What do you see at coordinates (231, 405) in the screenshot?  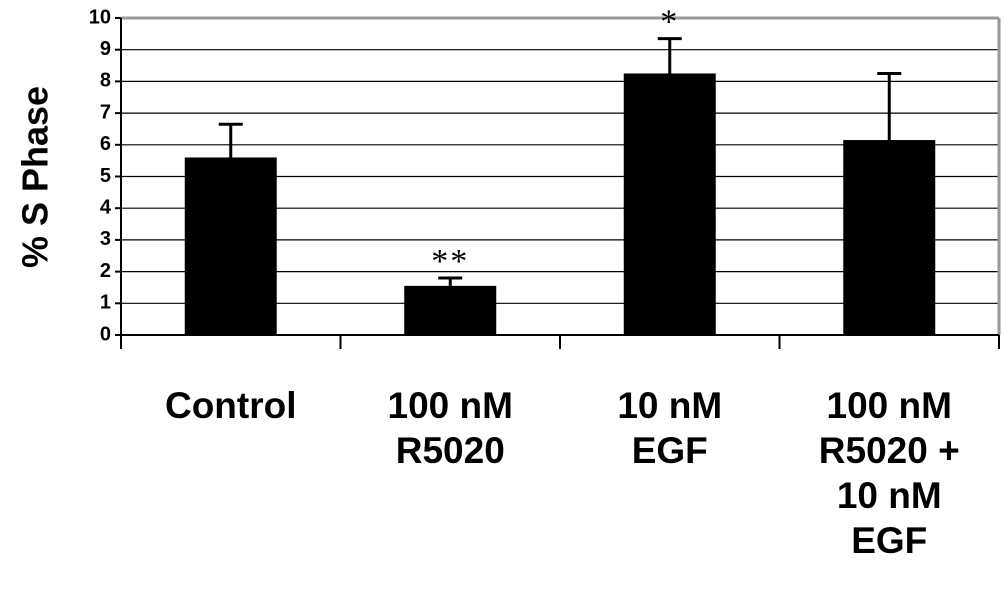 I see `category-label-0-line-0: Control` at bounding box center [231, 405].